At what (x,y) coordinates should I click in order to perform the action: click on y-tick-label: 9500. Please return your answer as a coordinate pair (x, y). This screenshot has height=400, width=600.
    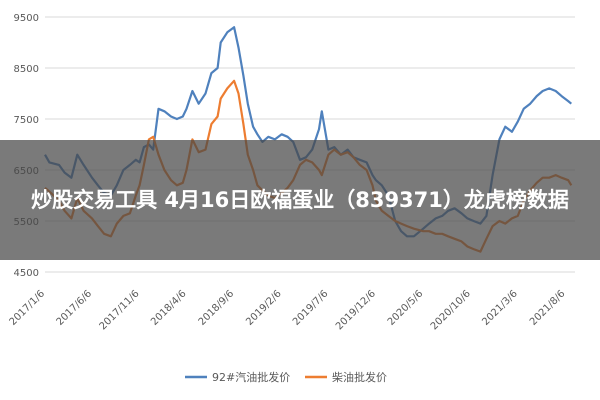
    Looking at the image, I should click on (26, 18).